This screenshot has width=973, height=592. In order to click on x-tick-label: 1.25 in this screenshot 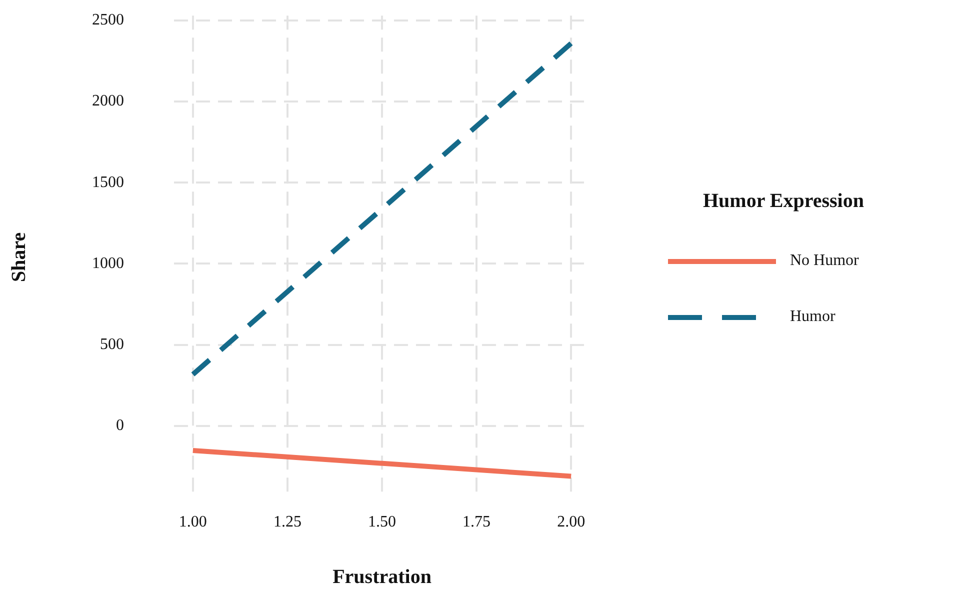, I will do `click(287, 522)`.